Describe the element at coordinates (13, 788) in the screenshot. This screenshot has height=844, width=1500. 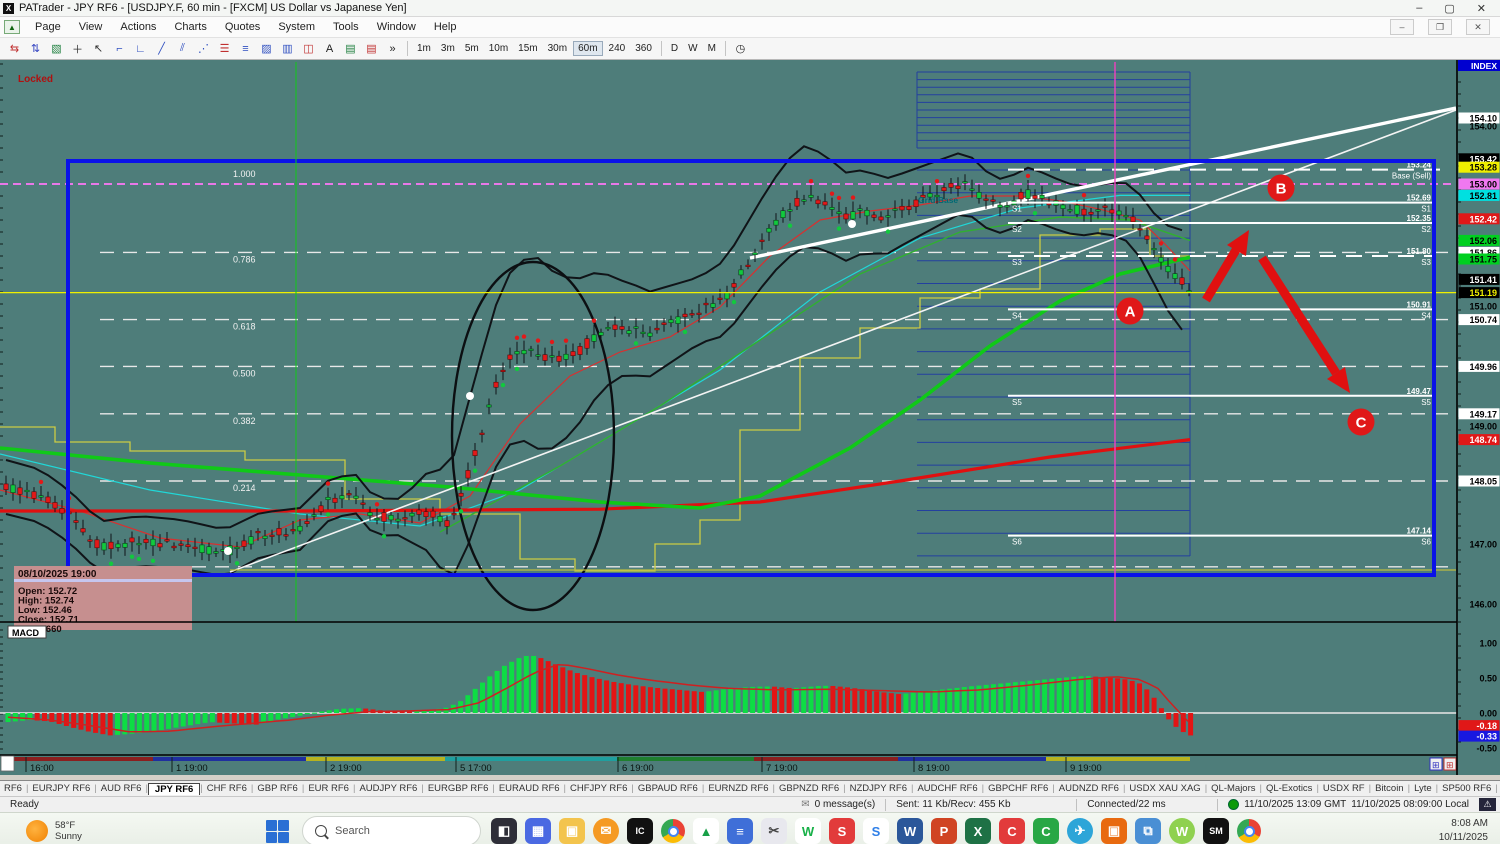
I see `tab-rf6: RF6` at that location.